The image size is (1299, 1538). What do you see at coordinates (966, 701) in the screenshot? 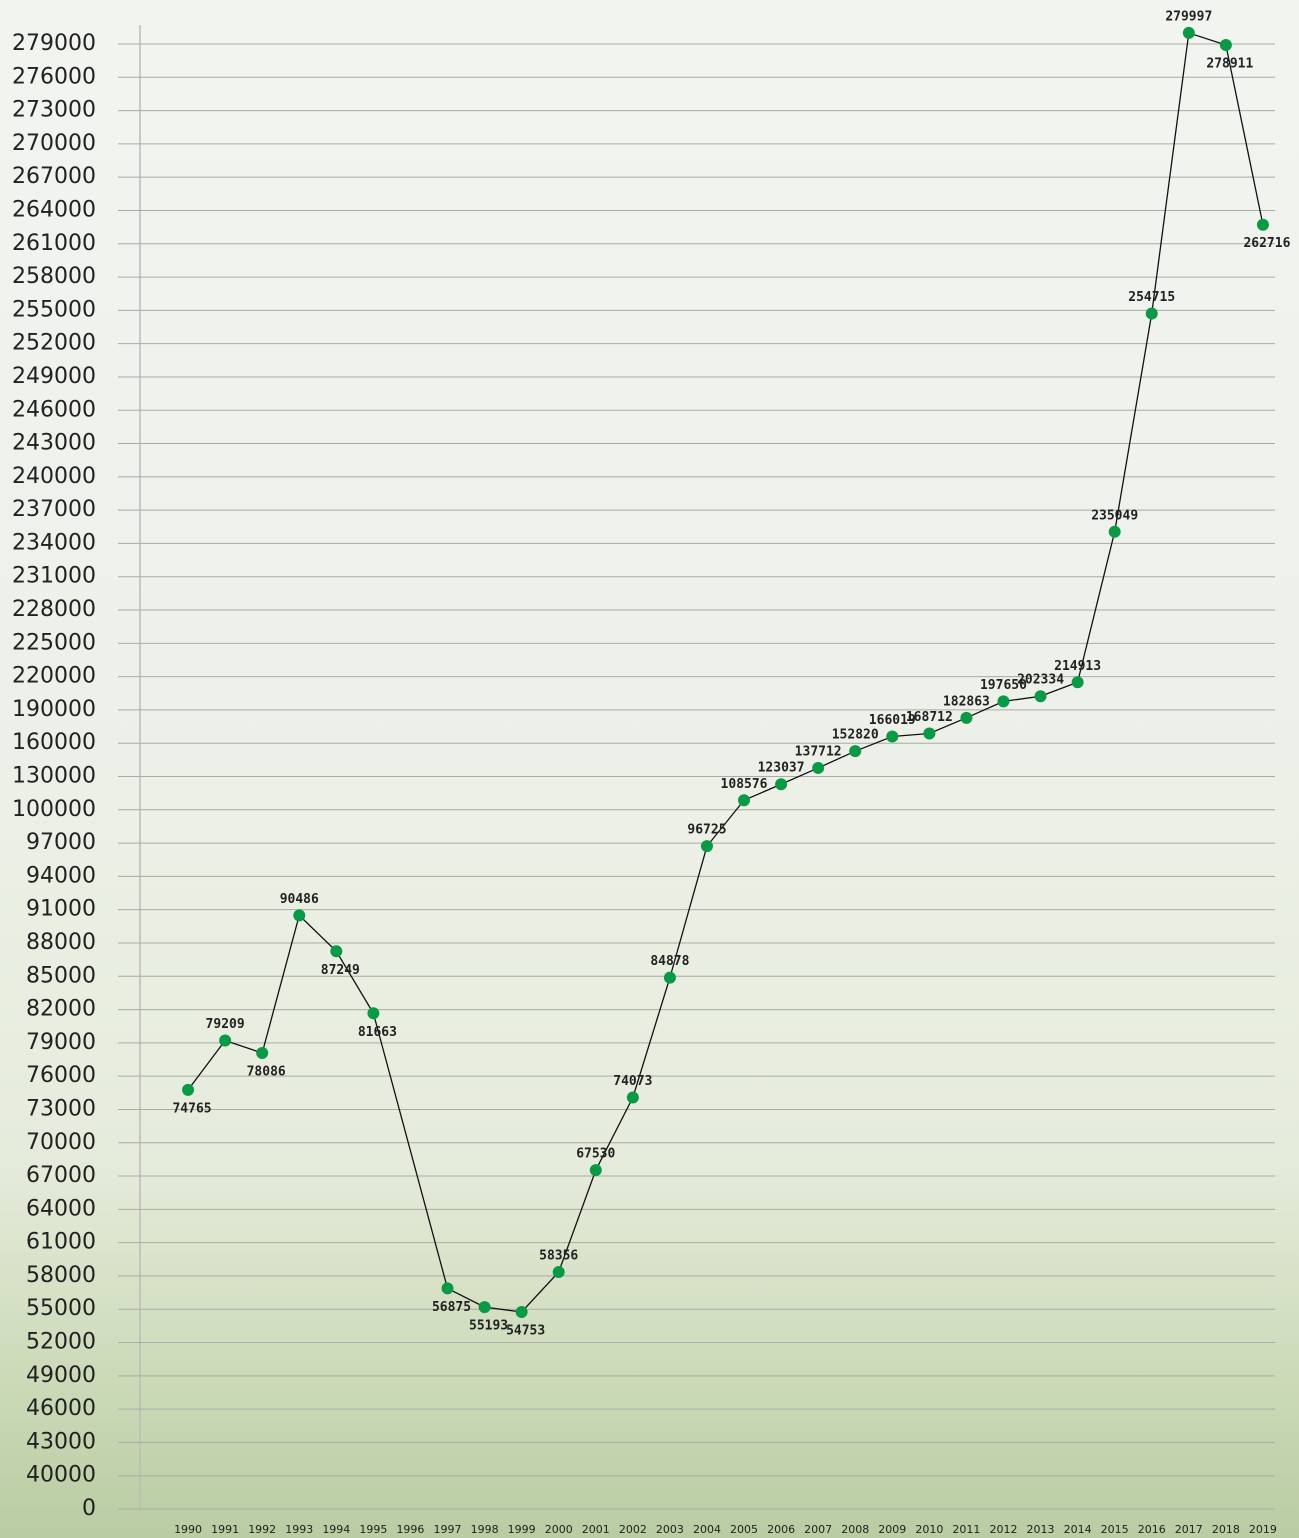
I see `data-label: 182863` at bounding box center [966, 701].